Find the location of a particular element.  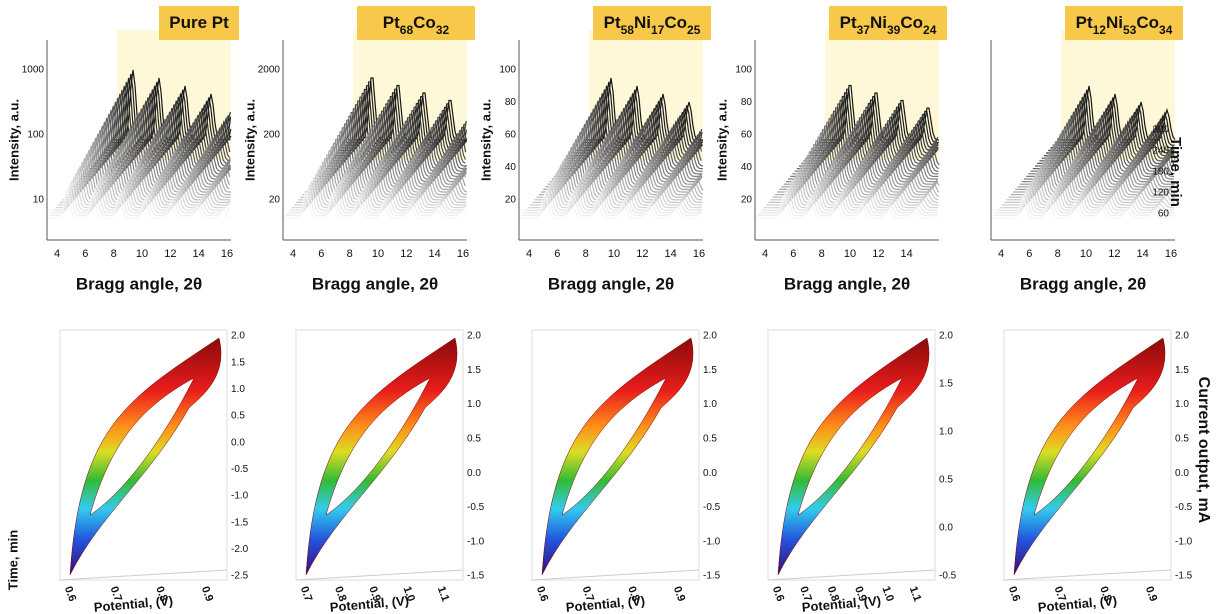

z-tick-label: -0.5 is located at coordinates (240, 469).